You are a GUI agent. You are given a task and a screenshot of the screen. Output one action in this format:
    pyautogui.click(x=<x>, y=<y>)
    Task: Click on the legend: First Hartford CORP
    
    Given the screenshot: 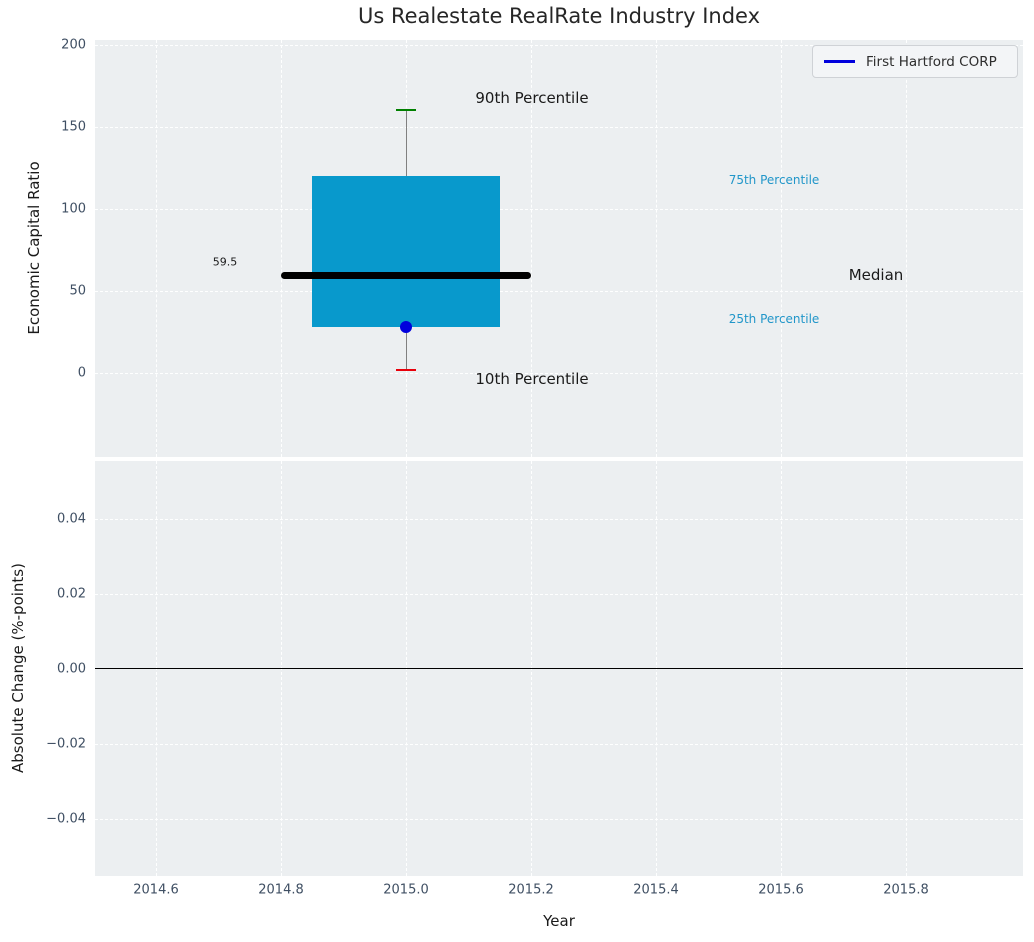 What is the action you would take?
    pyautogui.click(x=915, y=61)
    